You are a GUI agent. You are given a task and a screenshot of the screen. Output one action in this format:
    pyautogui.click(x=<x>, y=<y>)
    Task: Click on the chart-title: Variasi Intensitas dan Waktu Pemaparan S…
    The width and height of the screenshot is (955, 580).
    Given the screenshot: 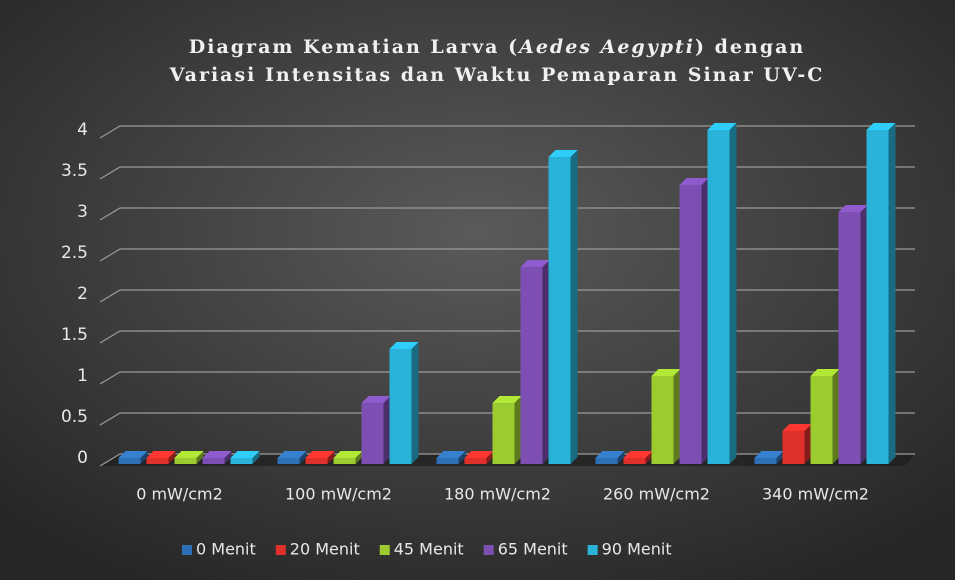 What is the action you would take?
    pyautogui.click(x=497, y=75)
    